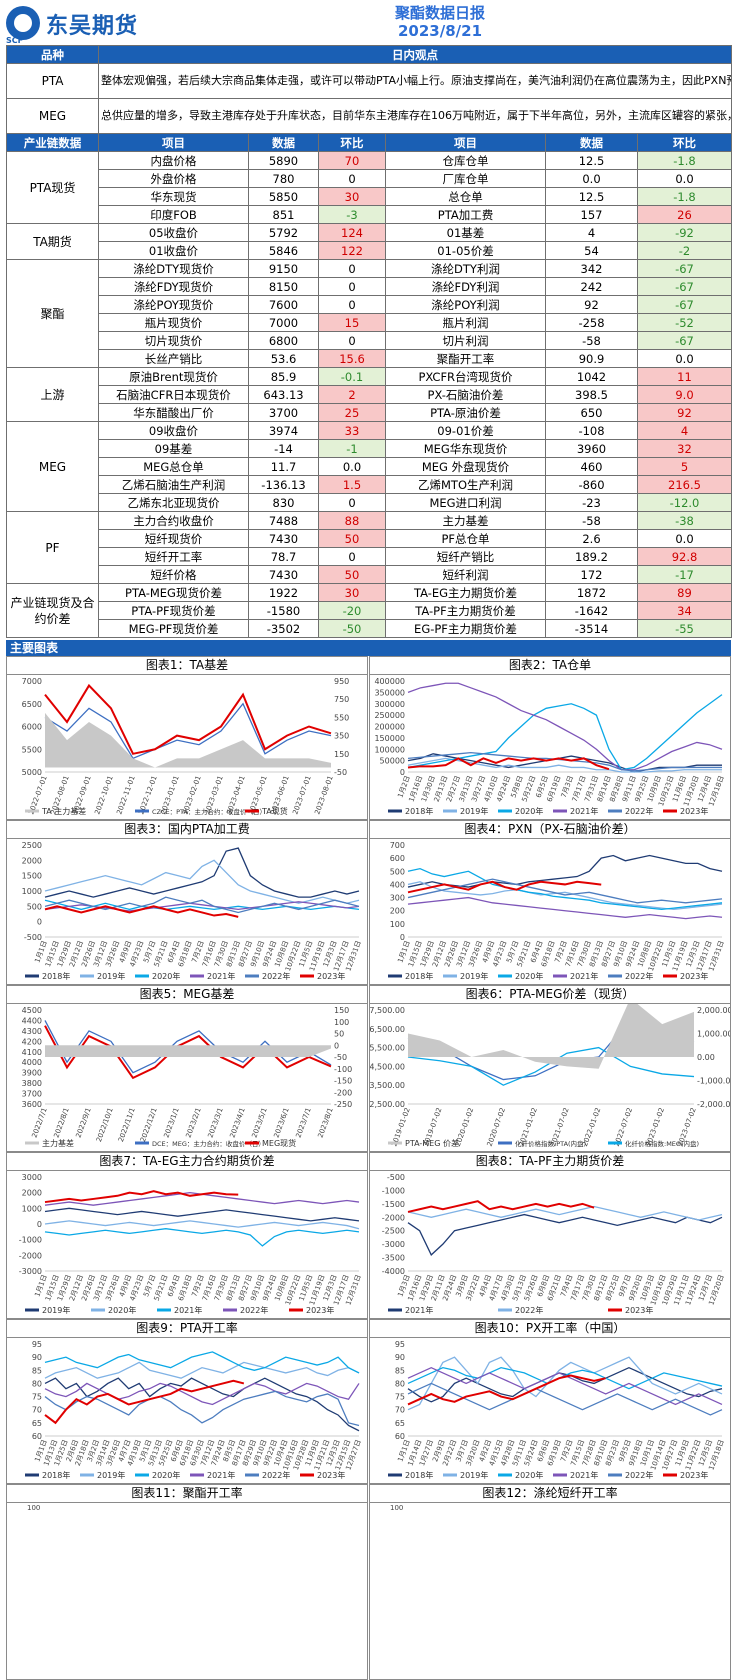  Describe the element at coordinates (23, 23) in the screenshot. I see `brand-logo-icon` at that location.